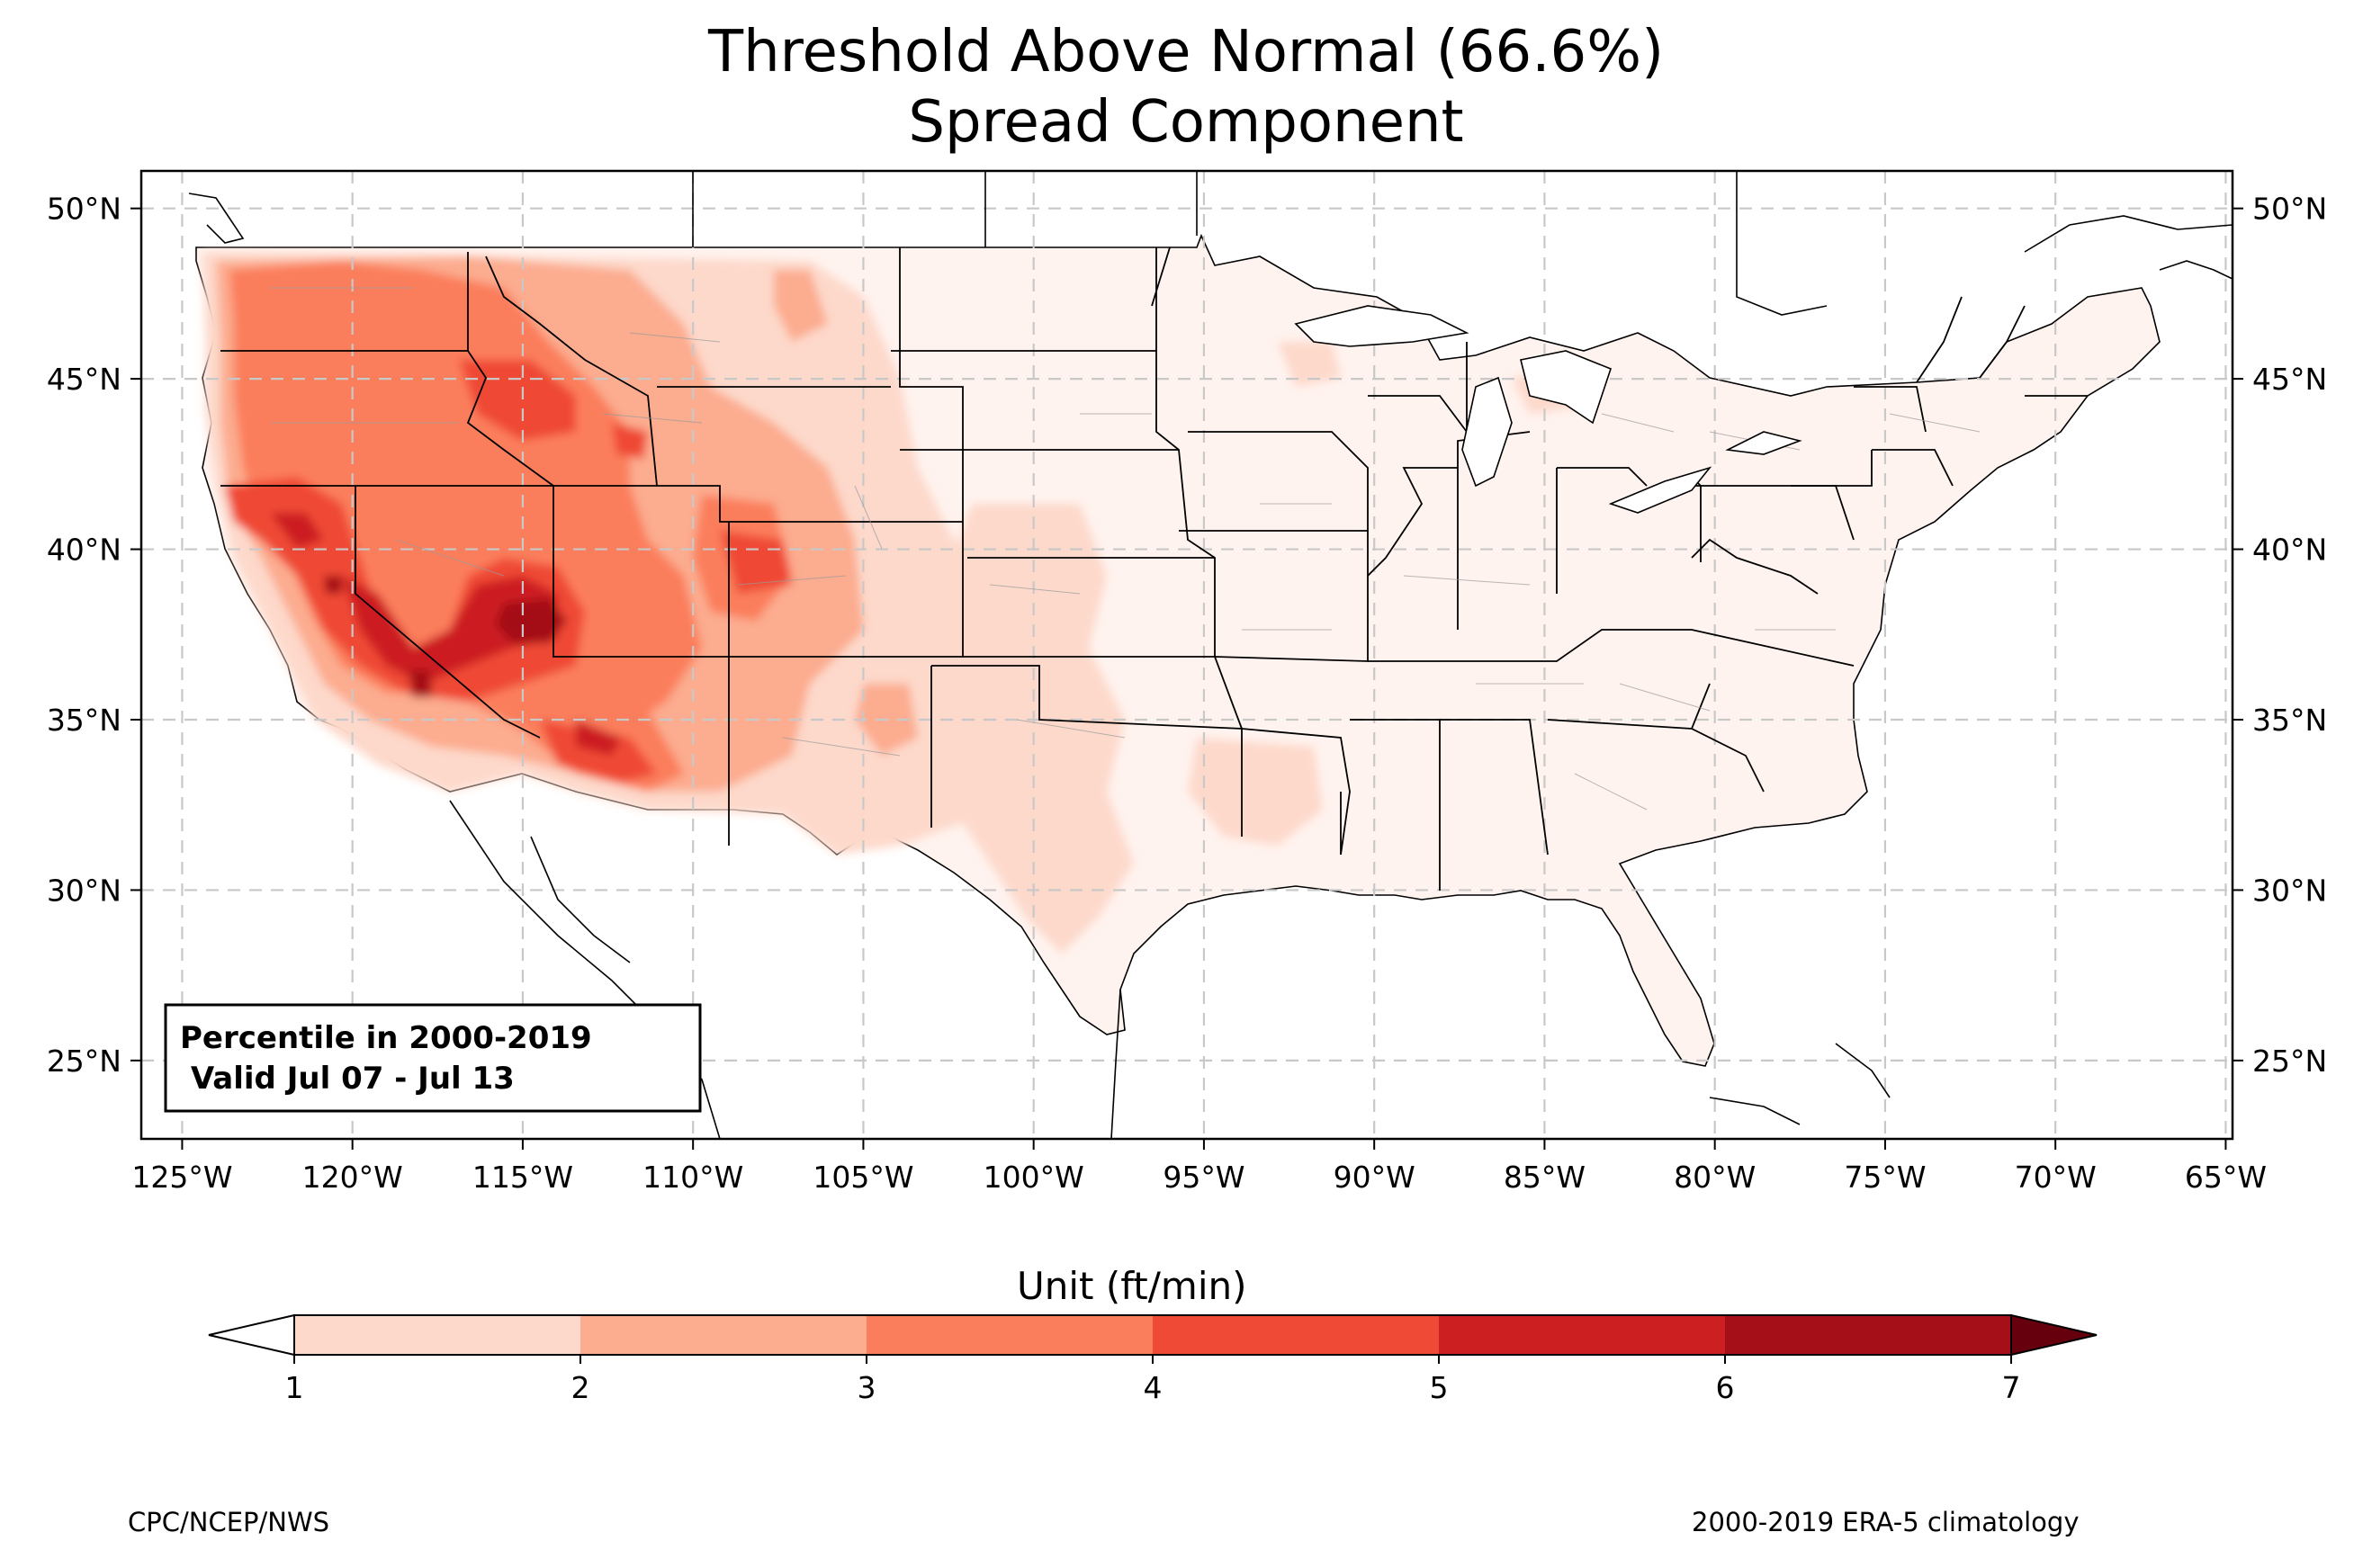  I want to click on chart-subtitle: Spread Component, so click(1186, 122).